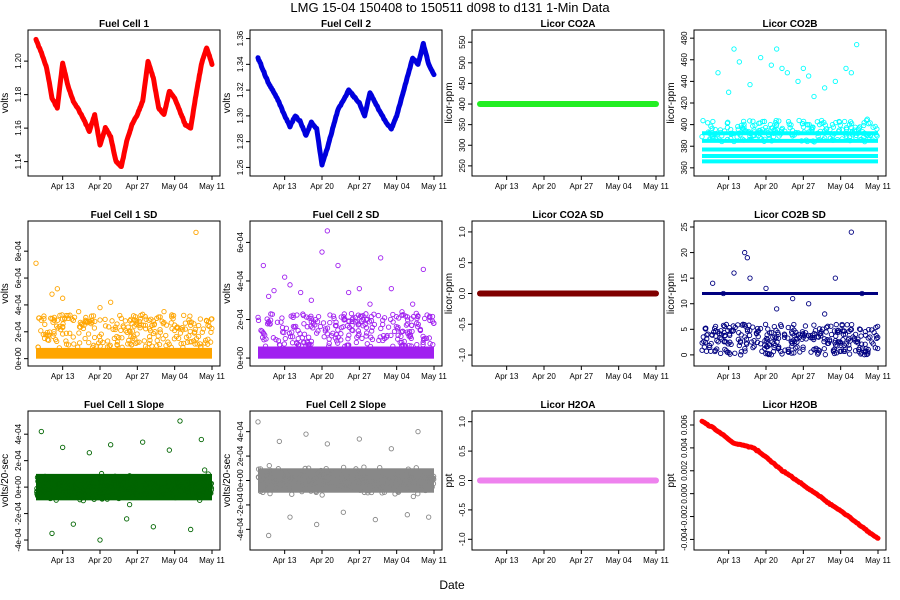  Describe the element at coordinates (671, 293) in the screenshot. I see `y-axis-label: licor-ppm` at that location.